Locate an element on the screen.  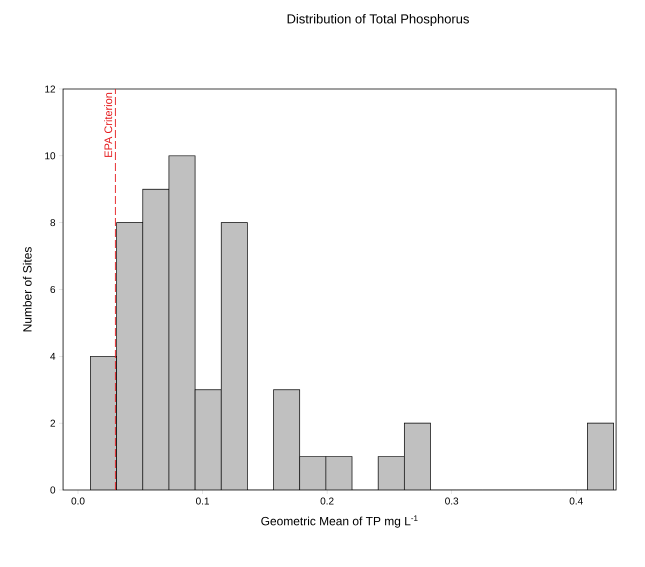
y-tick-label: 4 is located at coordinates (53, 356).